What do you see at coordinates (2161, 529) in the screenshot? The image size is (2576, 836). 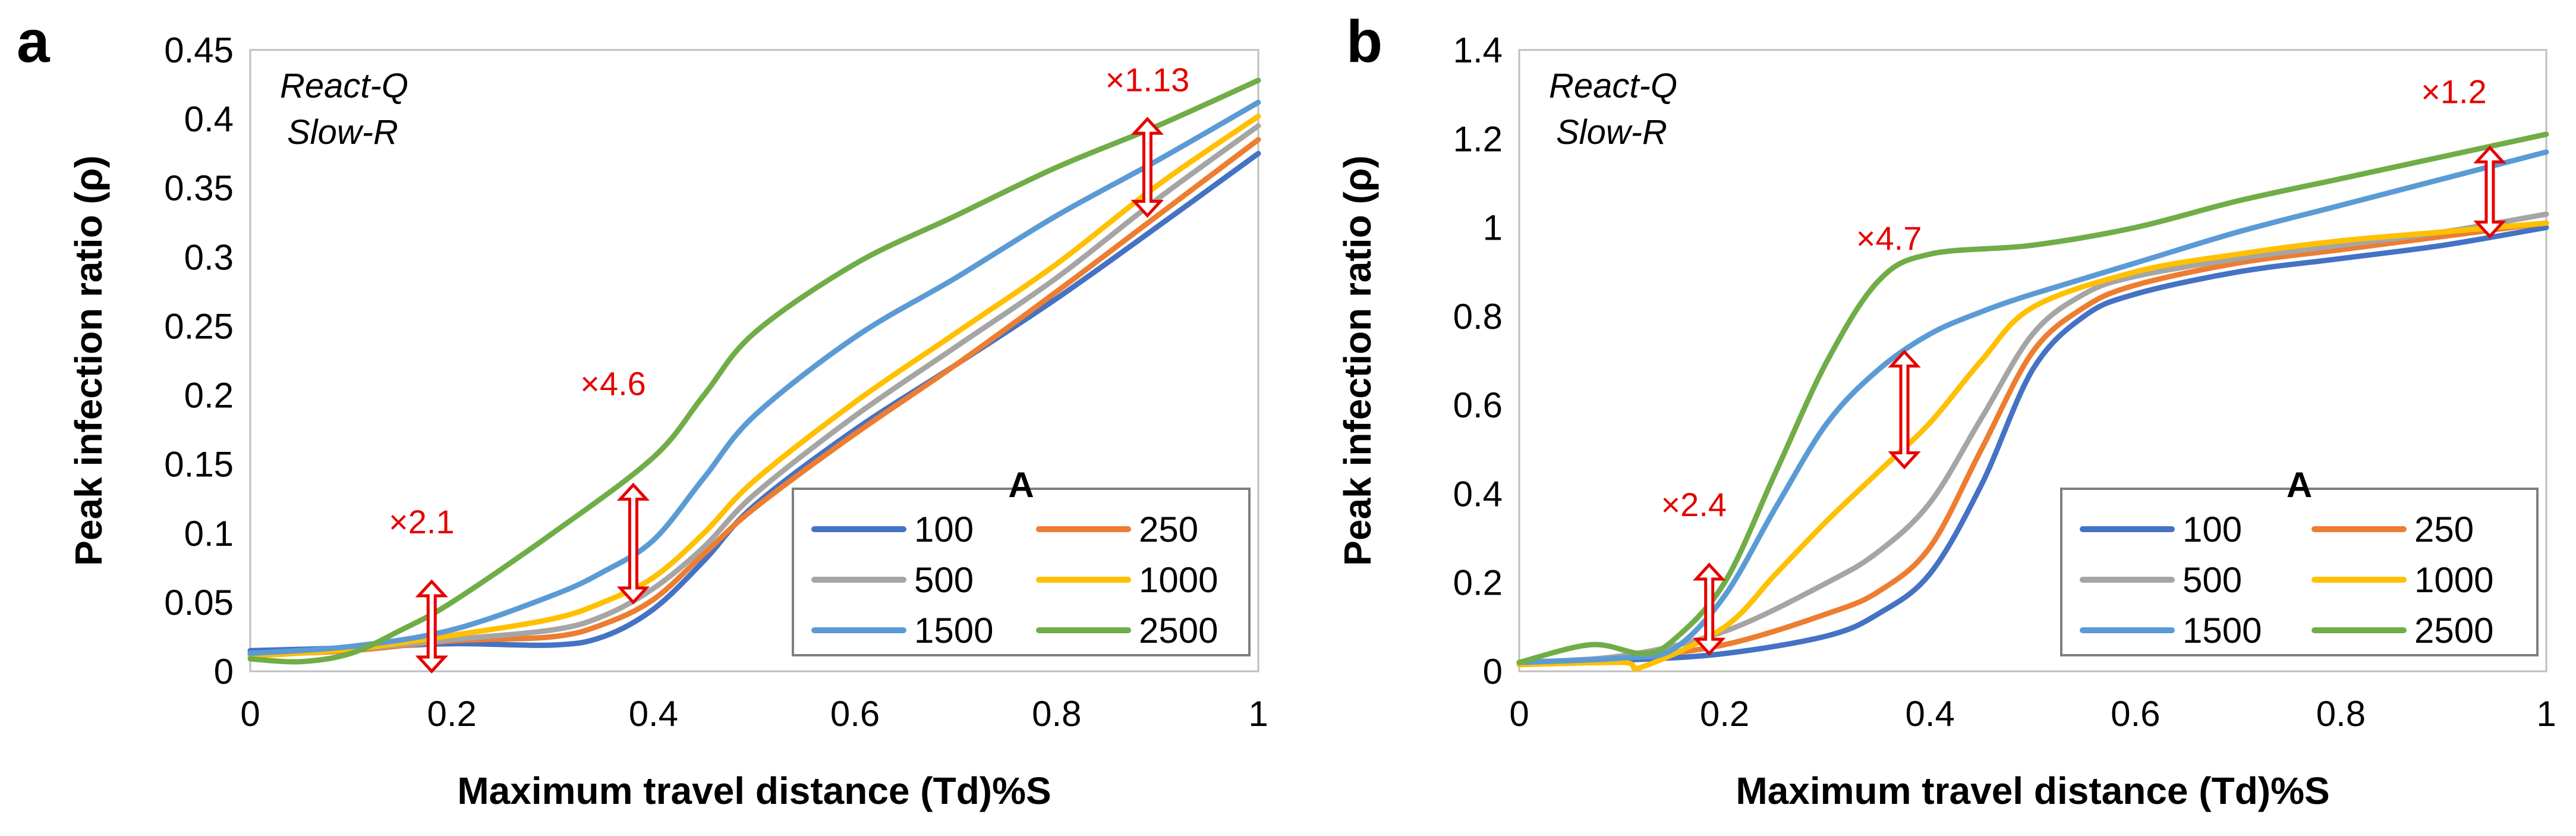 I see `legend-item-100: 100` at bounding box center [2161, 529].